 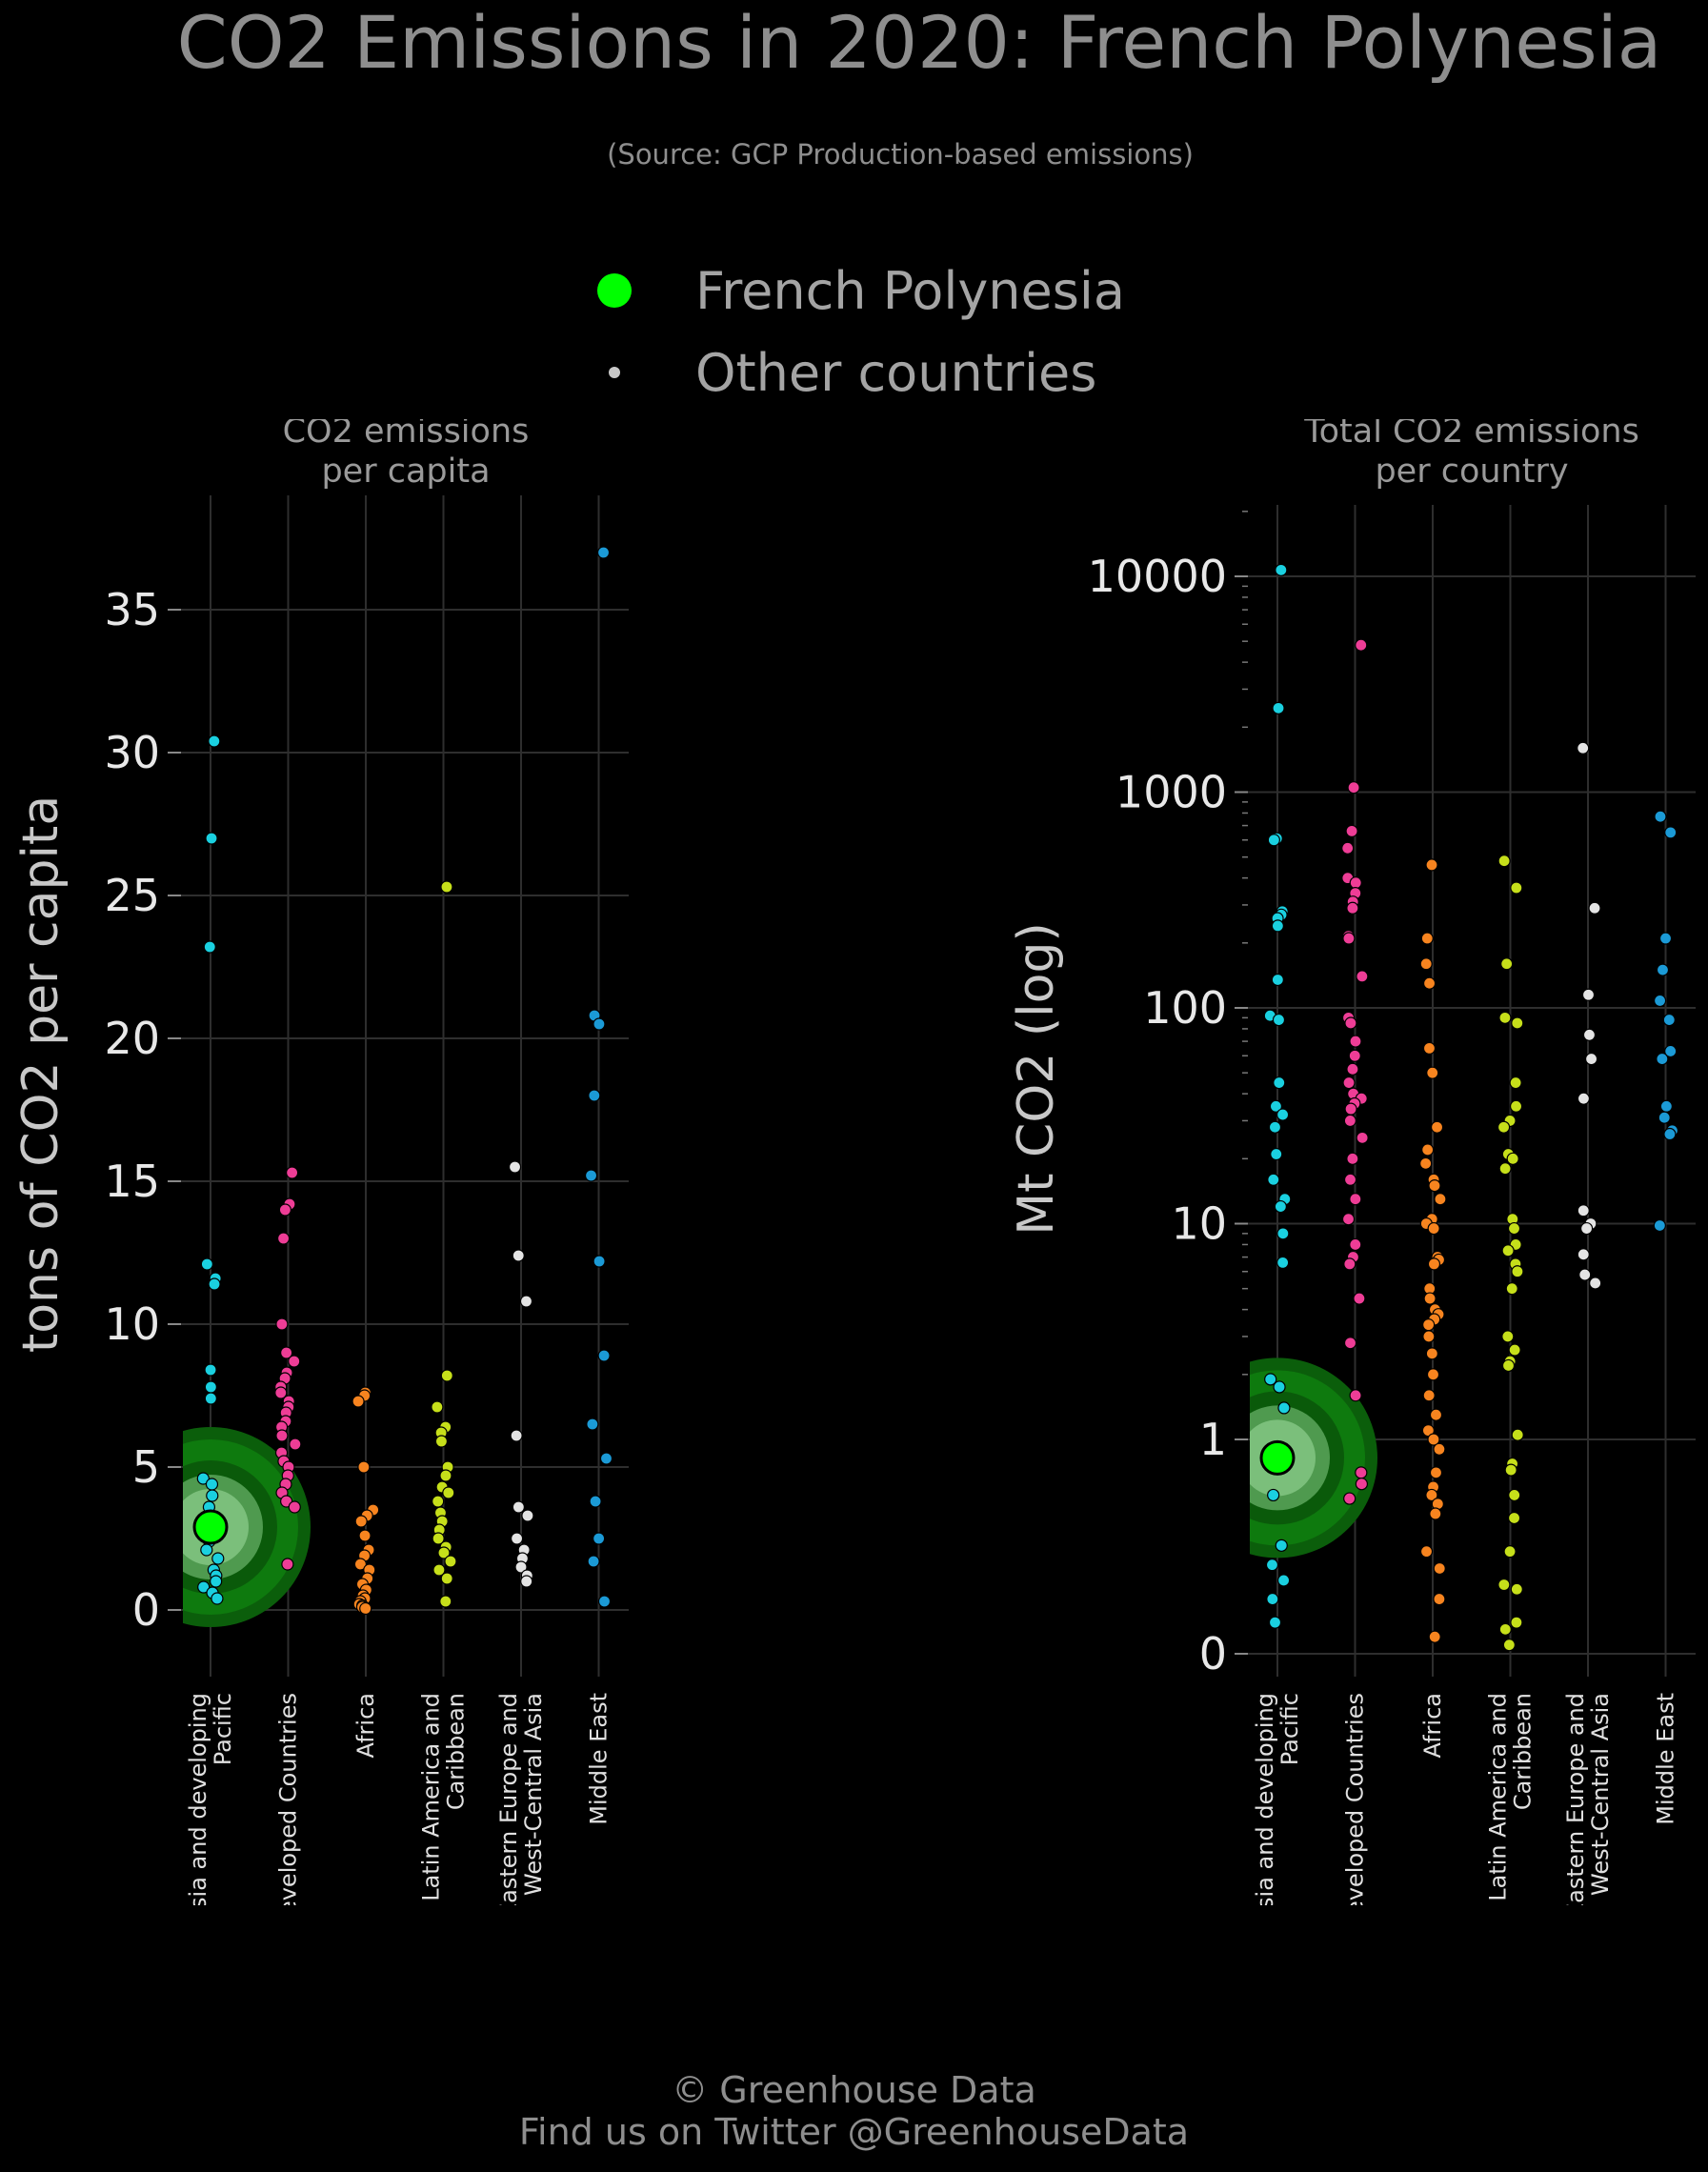 I want to click on panel-title-line: per country, so click(x=1472, y=471).